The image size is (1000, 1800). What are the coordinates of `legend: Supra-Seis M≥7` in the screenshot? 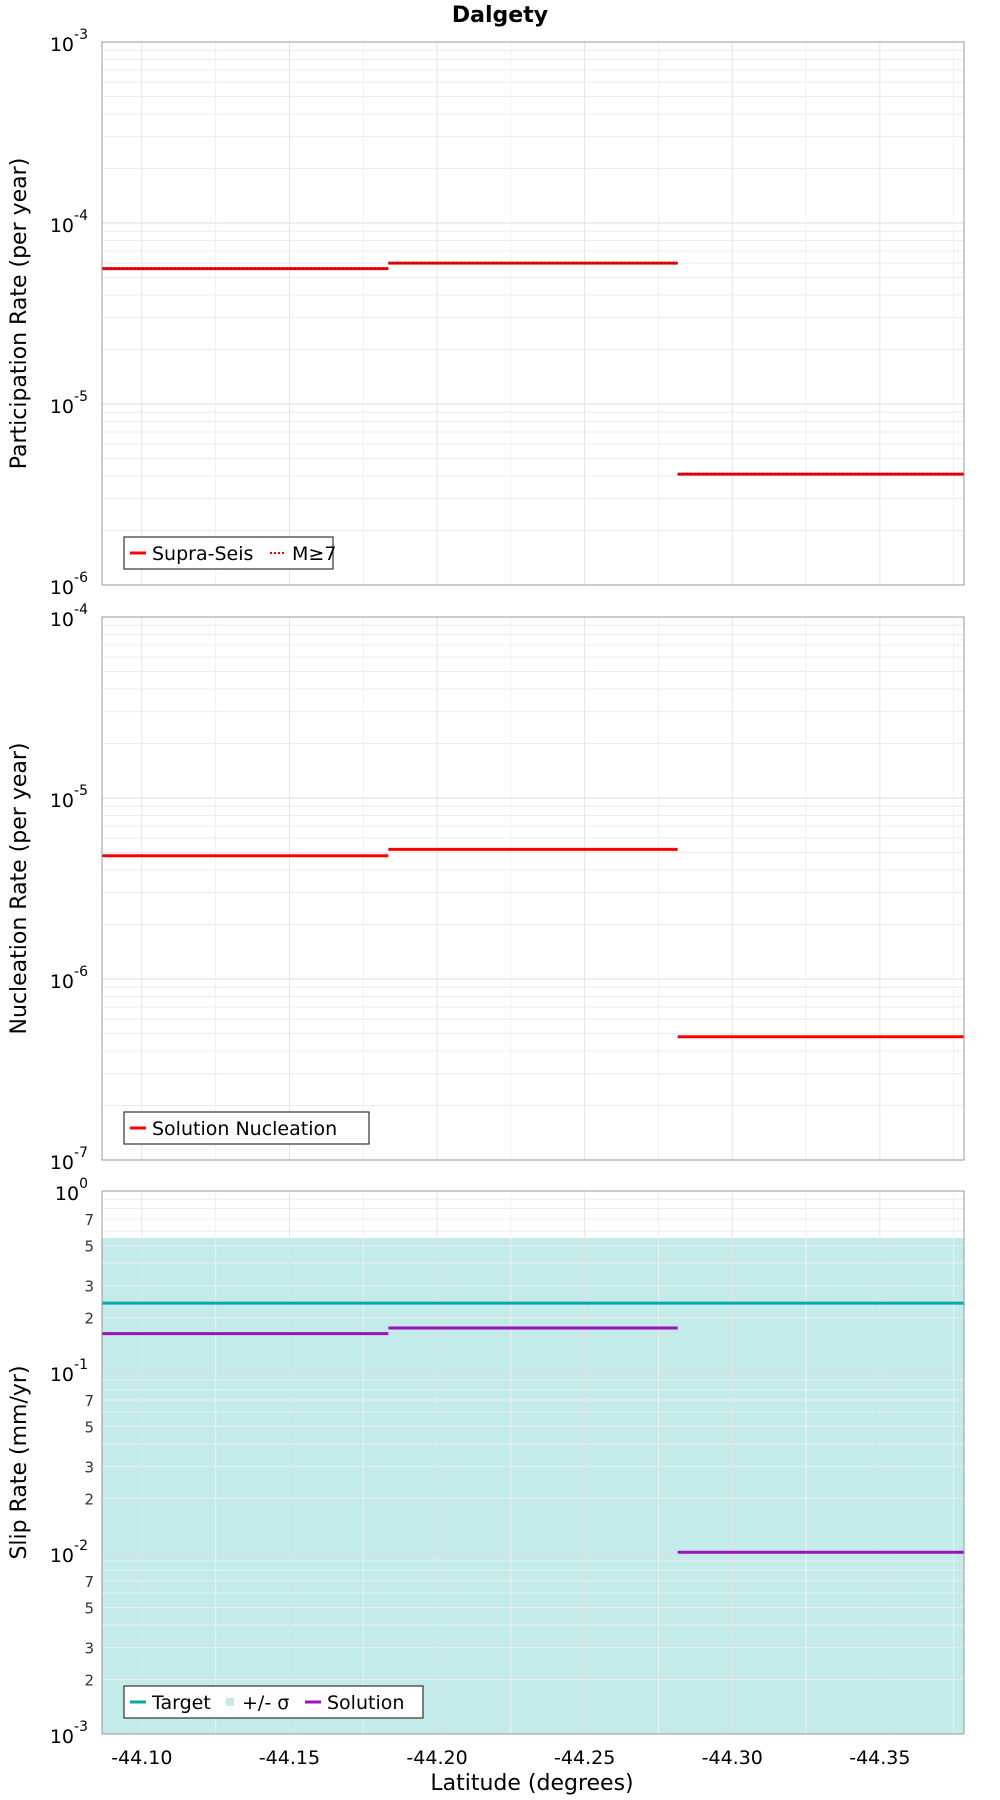 It's located at (229, 553).